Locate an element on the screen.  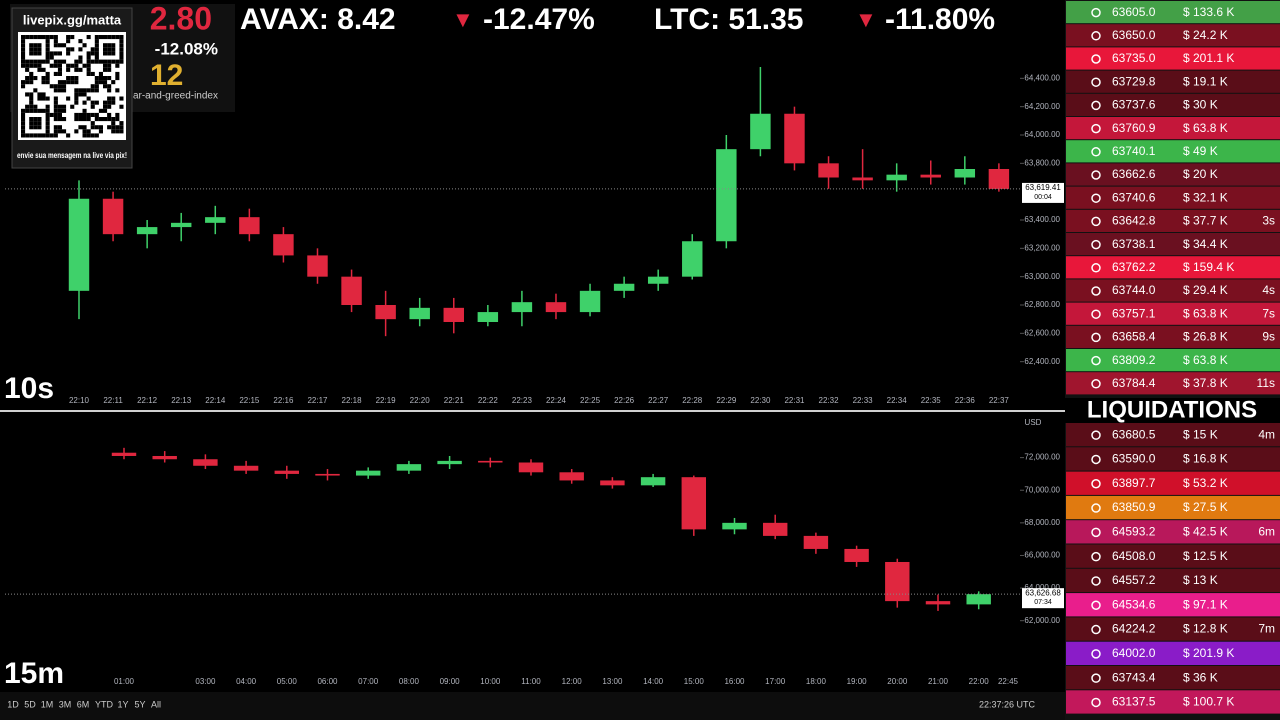
x-tick-label: 11:00 is located at coordinates (531, 681).